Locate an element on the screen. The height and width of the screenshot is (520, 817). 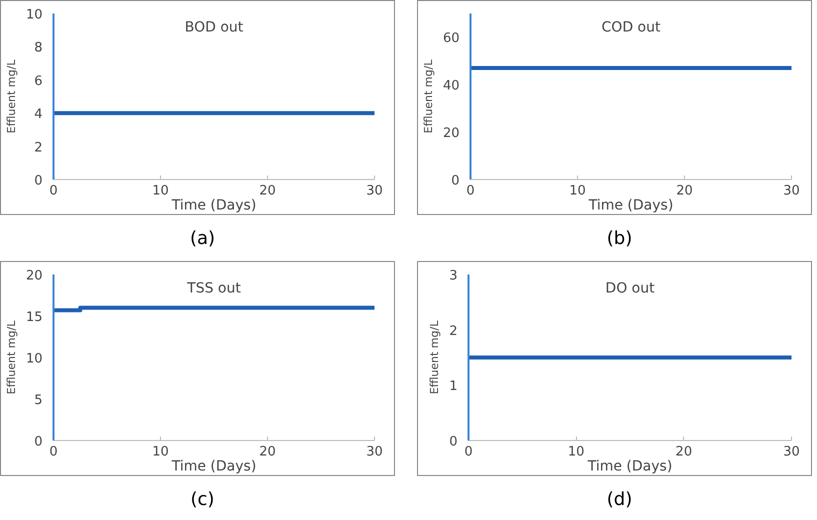
y-tick-label: 60 is located at coordinates (451, 38).